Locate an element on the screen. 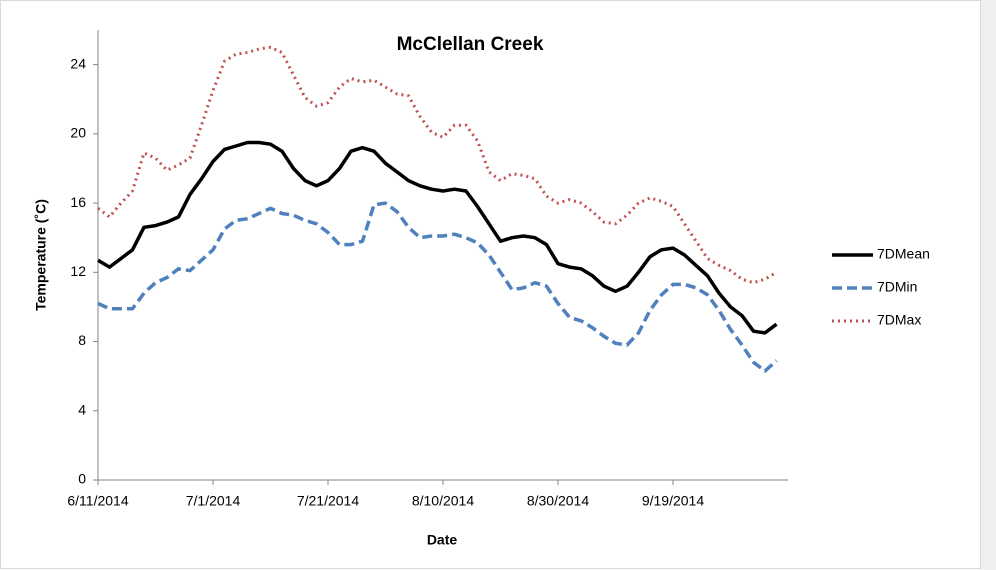  x-tick-label: 7/21/2014 is located at coordinates (328, 501).